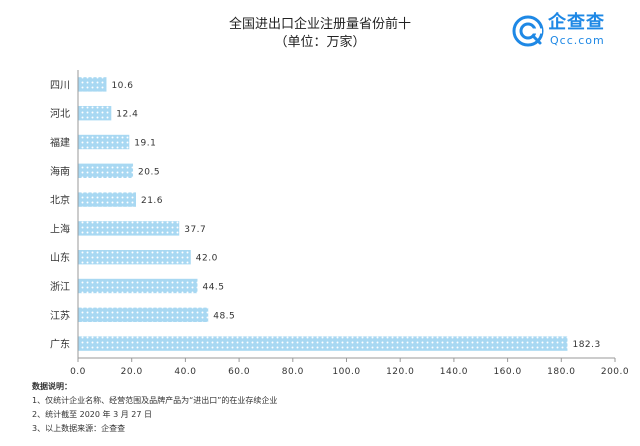  Describe the element at coordinates (52, 386) in the screenshot. I see `notes-title: 数据说明：` at that location.